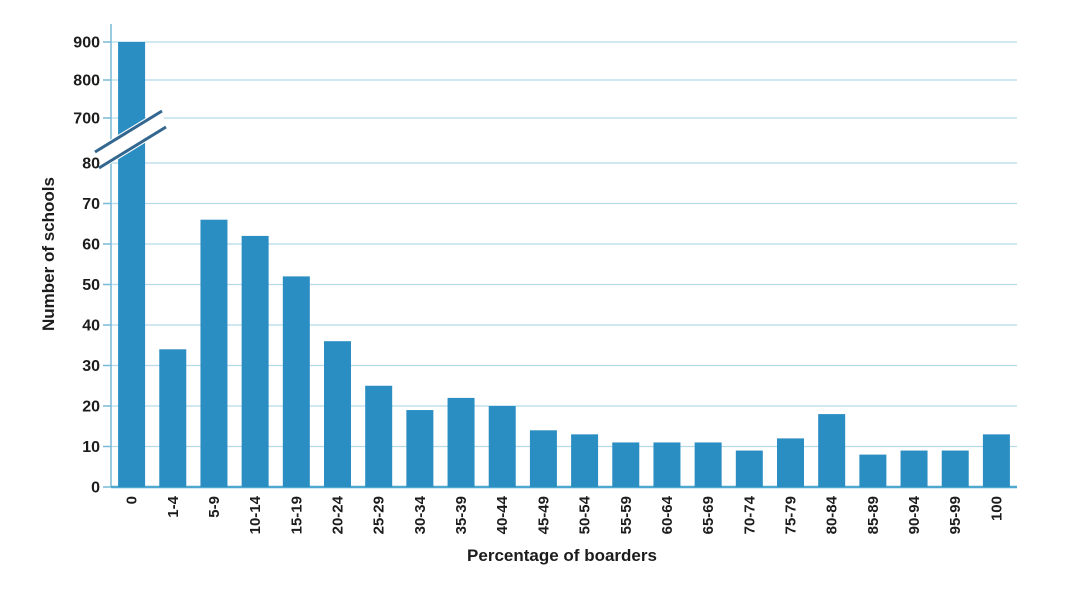 The image size is (1080, 596). Describe the element at coordinates (91, 245) in the screenshot. I see `y-tick-label-60: 60` at that location.